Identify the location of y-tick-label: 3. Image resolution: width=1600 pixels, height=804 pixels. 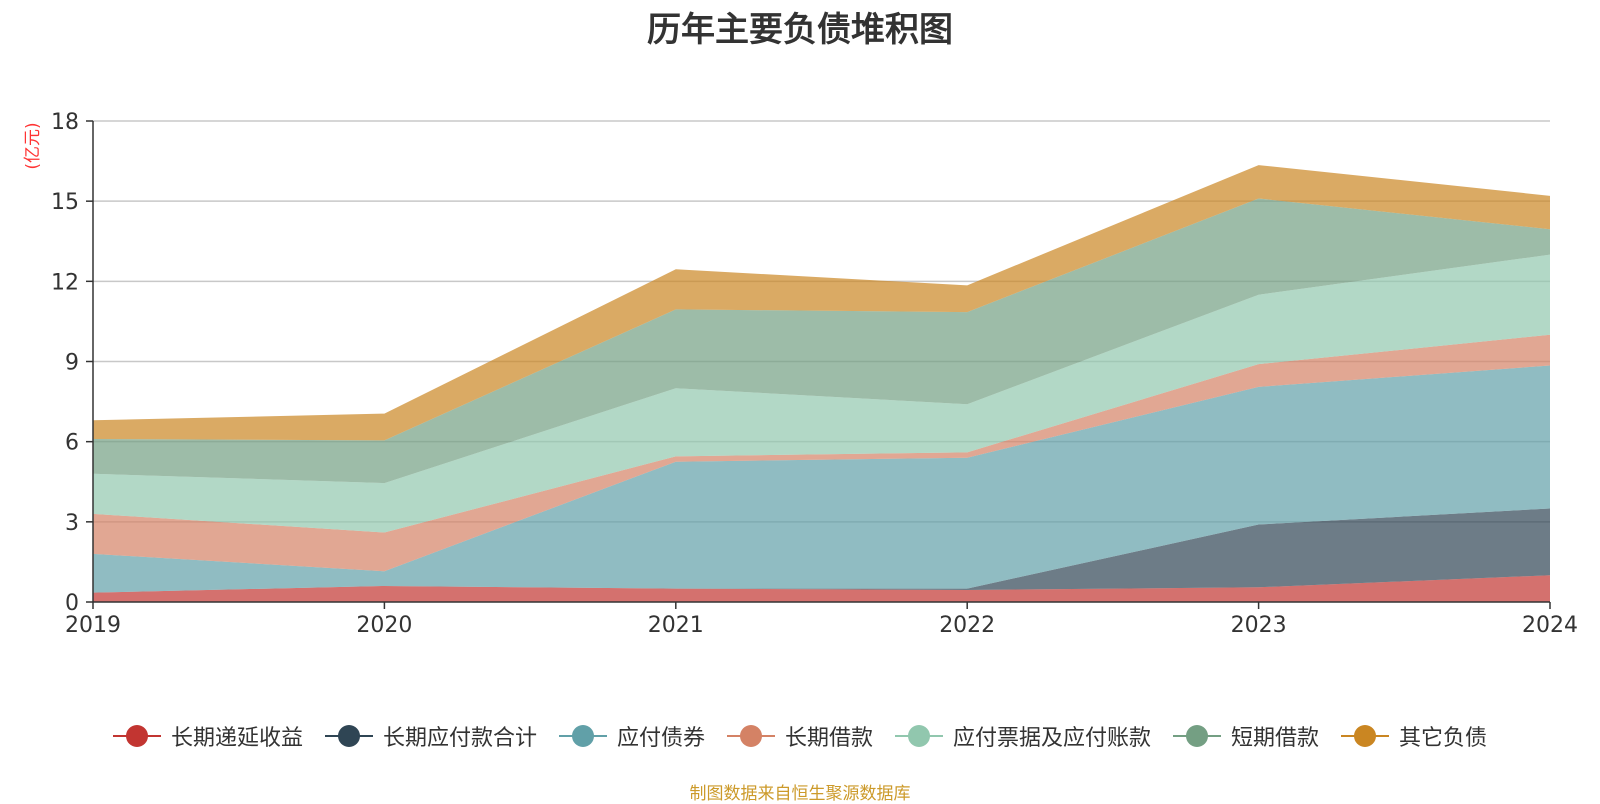
(72, 523).